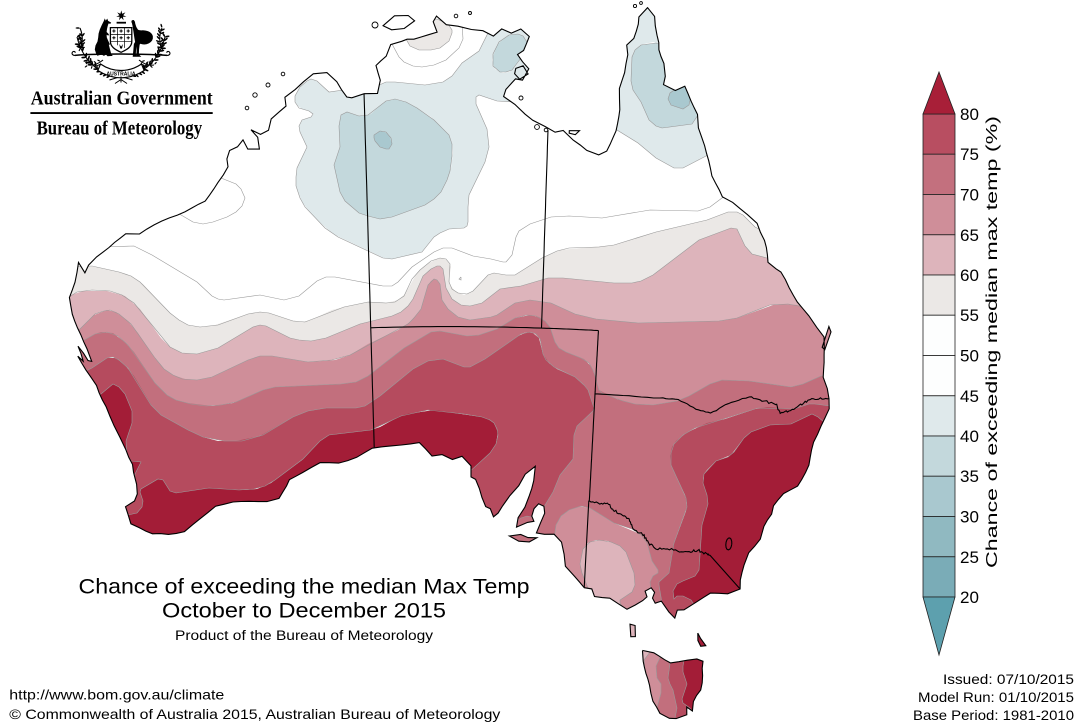  What do you see at coordinates (304, 610) in the screenshot?
I see `svg-text: October to December 2015` at bounding box center [304, 610].